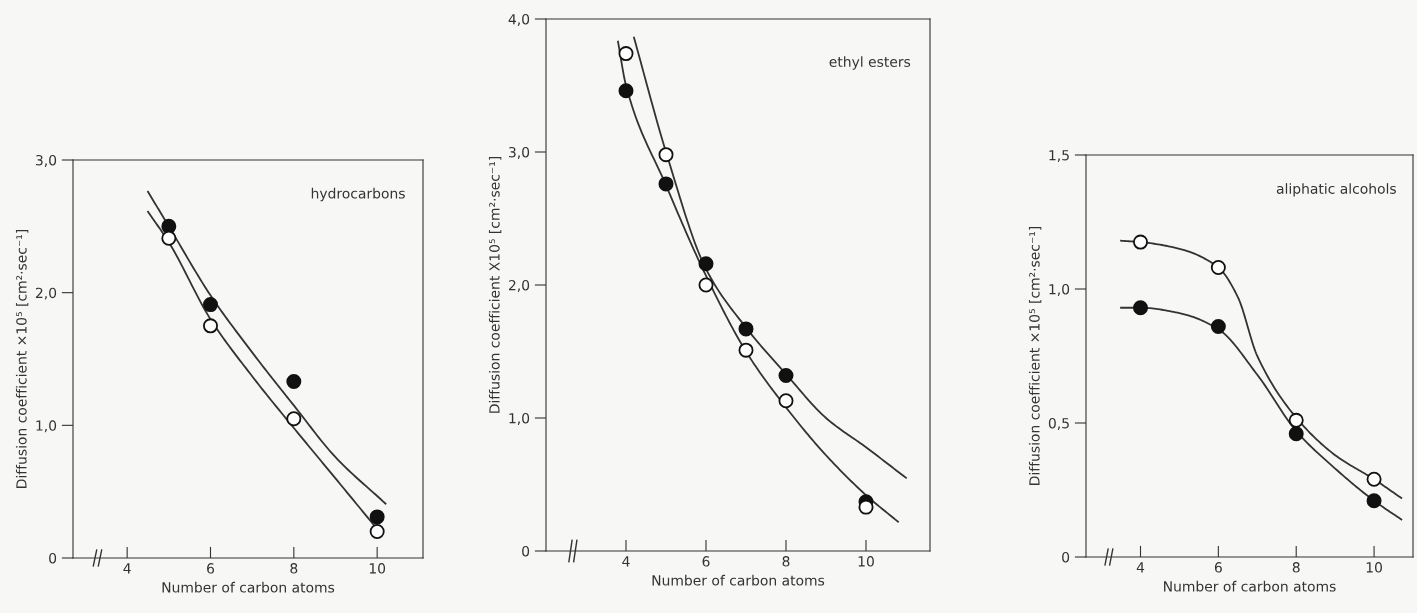 This screenshot has height=613, width=1417. What do you see at coordinates (870, 63) in the screenshot?
I see `annotation: ethyl esters` at bounding box center [870, 63].